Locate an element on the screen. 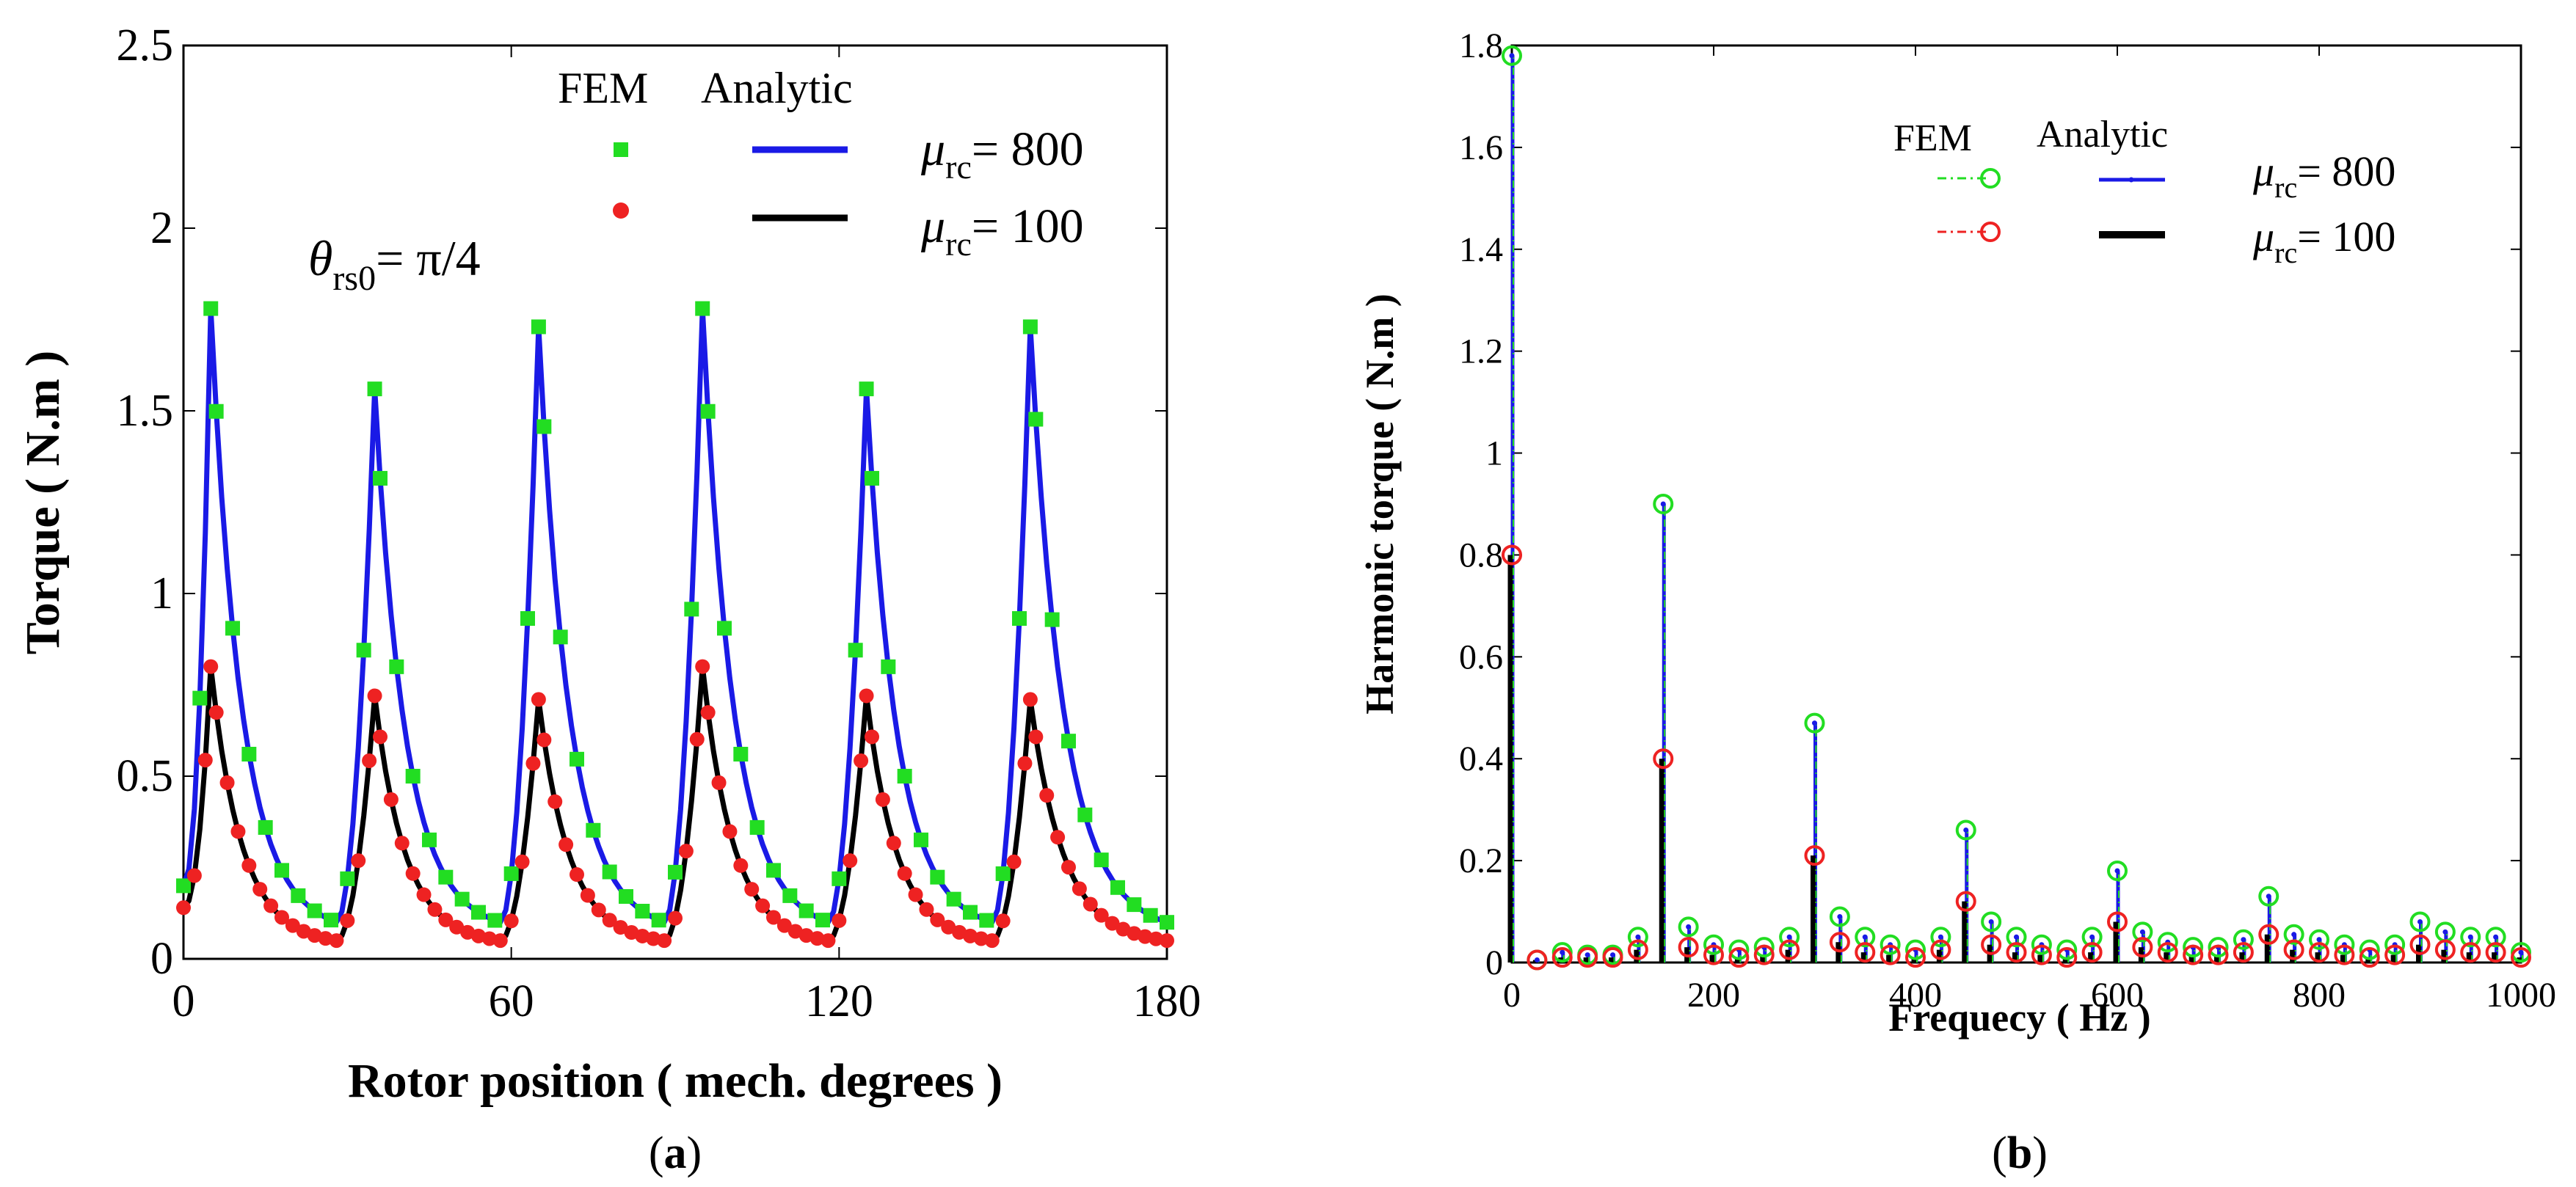 The width and height of the screenshot is (2576, 1187). legend-a-analytic-header: Analytic is located at coordinates (777, 88).